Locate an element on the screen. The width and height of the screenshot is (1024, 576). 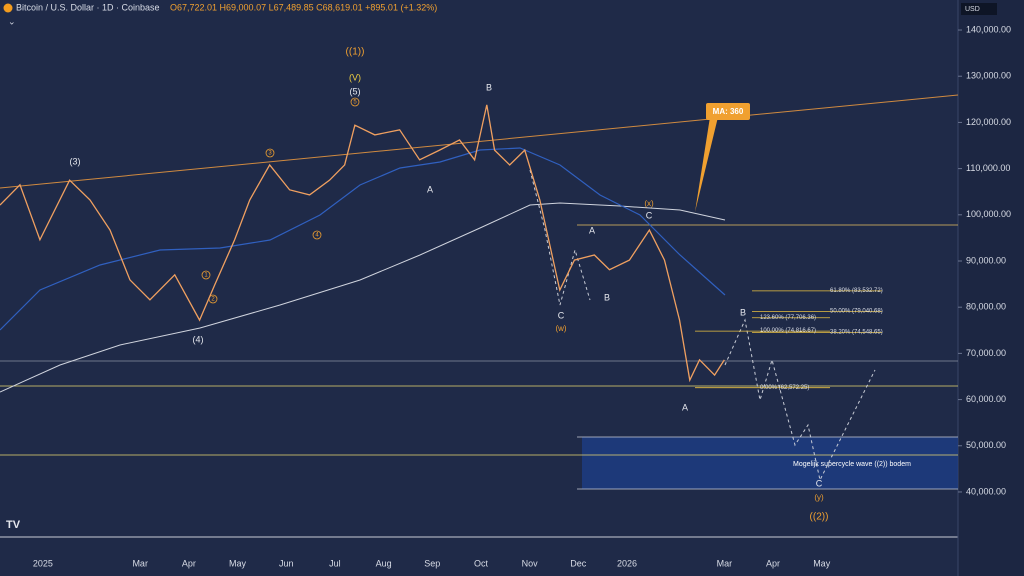
y-tick-label: 140,000.00 is located at coordinates (988, 29).